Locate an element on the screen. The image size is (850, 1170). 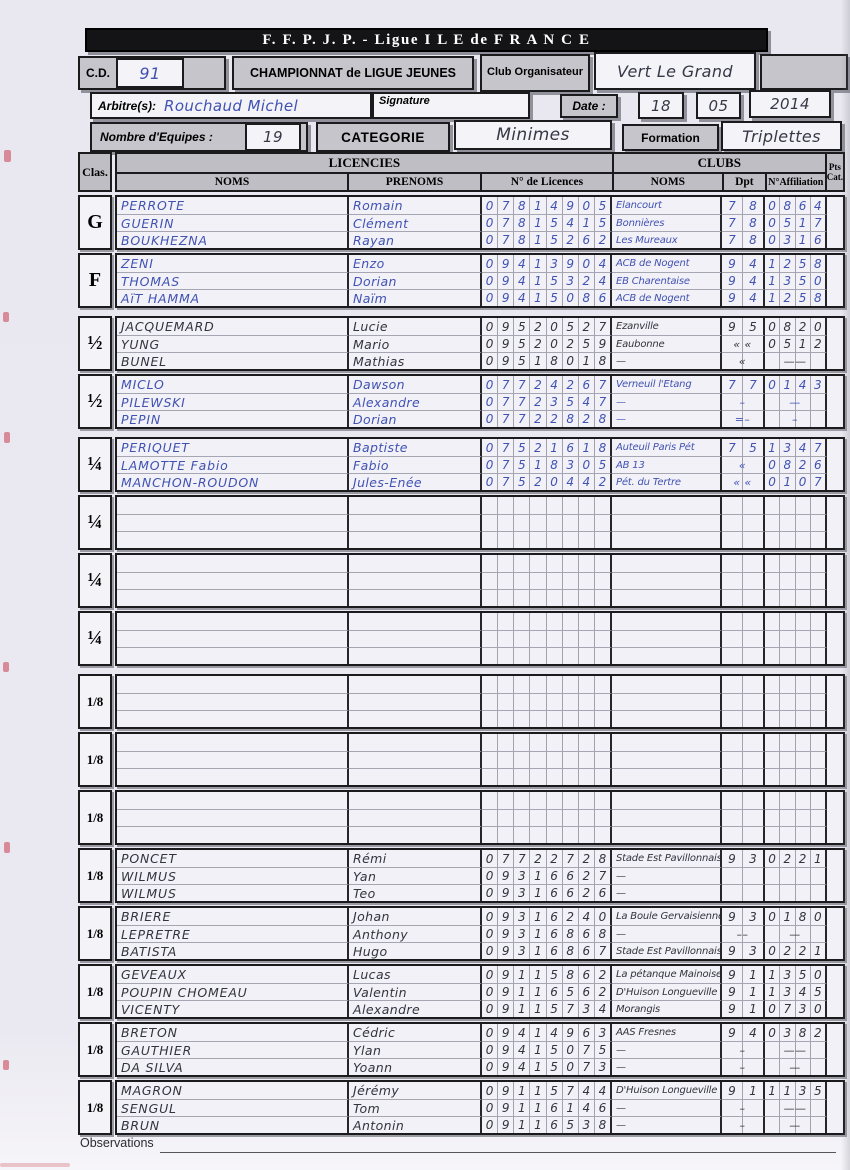
nom-cell: THOMAS is located at coordinates (233, 280).